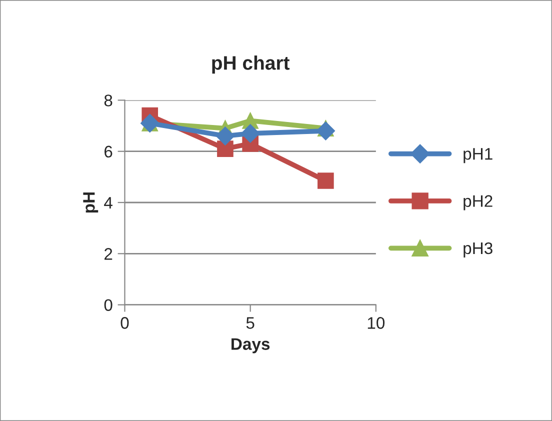 The width and height of the screenshot is (552, 421). Describe the element at coordinates (251, 65) in the screenshot. I see `chart-title: pH chart` at that location.